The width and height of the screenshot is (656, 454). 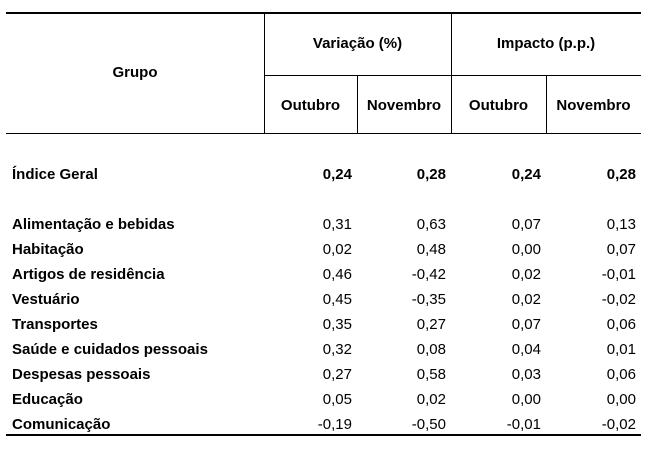 What do you see at coordinates (93, 224) in the screenshot?
I see `row-label: Alimentação e bebidas` at bounding box center [93, 224].